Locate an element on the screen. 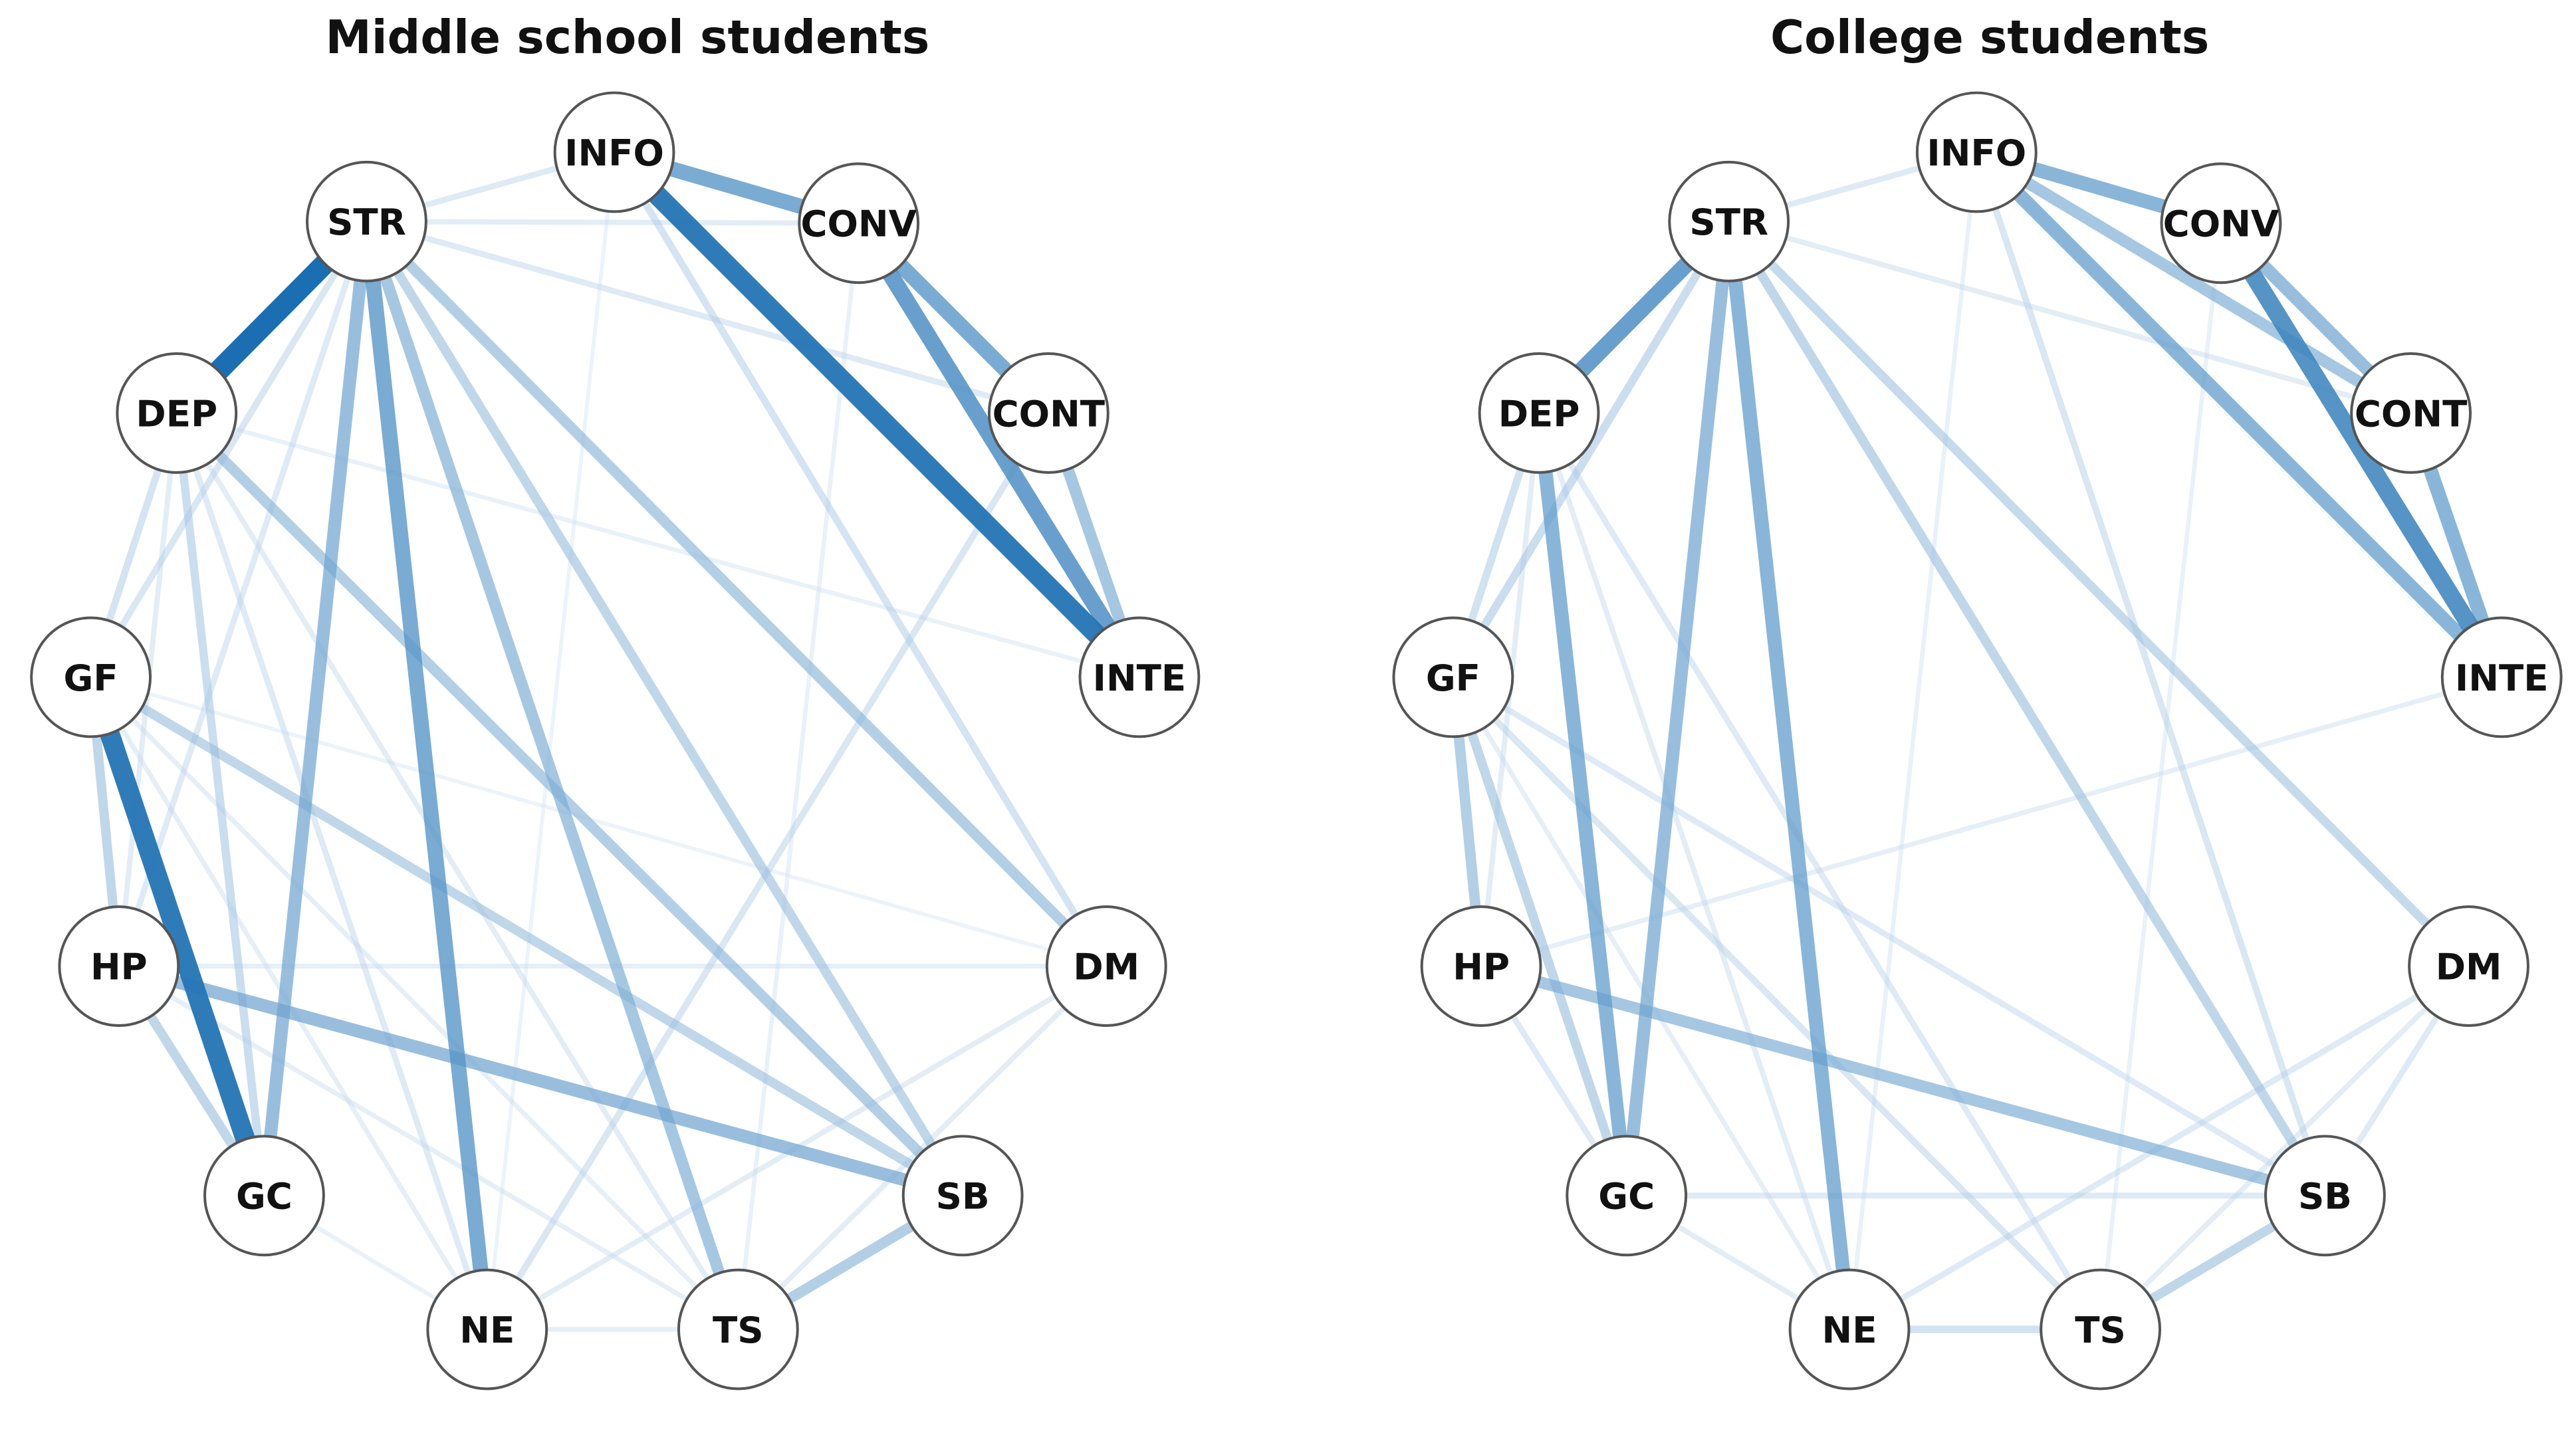  edge-str-ts is located at coordinates (552, 775).